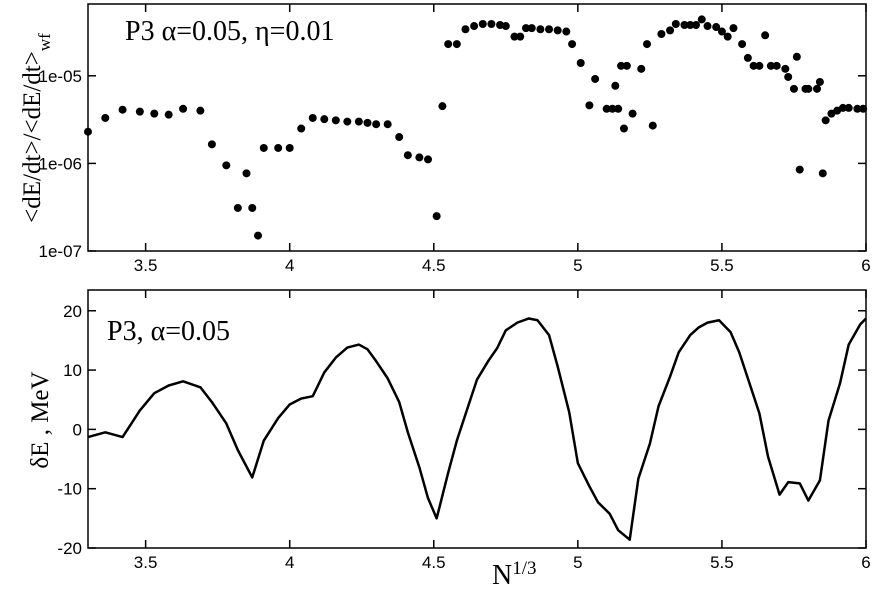  Describe the element at coordinates (40, 419) in the screenshot. I see `y-axis-label: δE , MeV` at that location.